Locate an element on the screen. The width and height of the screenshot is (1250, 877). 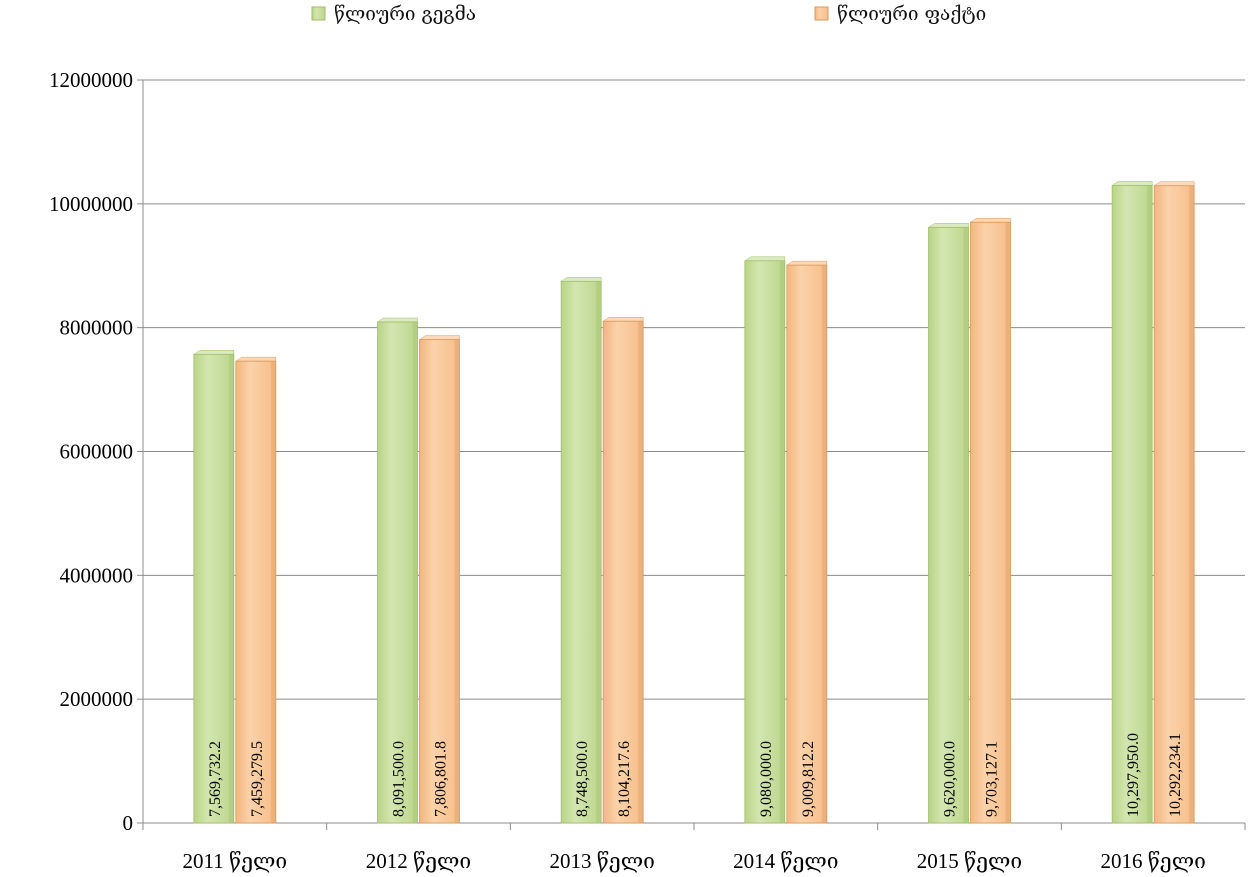
legend-label: წლიური გეგმა is located at coordinates (405, 14).